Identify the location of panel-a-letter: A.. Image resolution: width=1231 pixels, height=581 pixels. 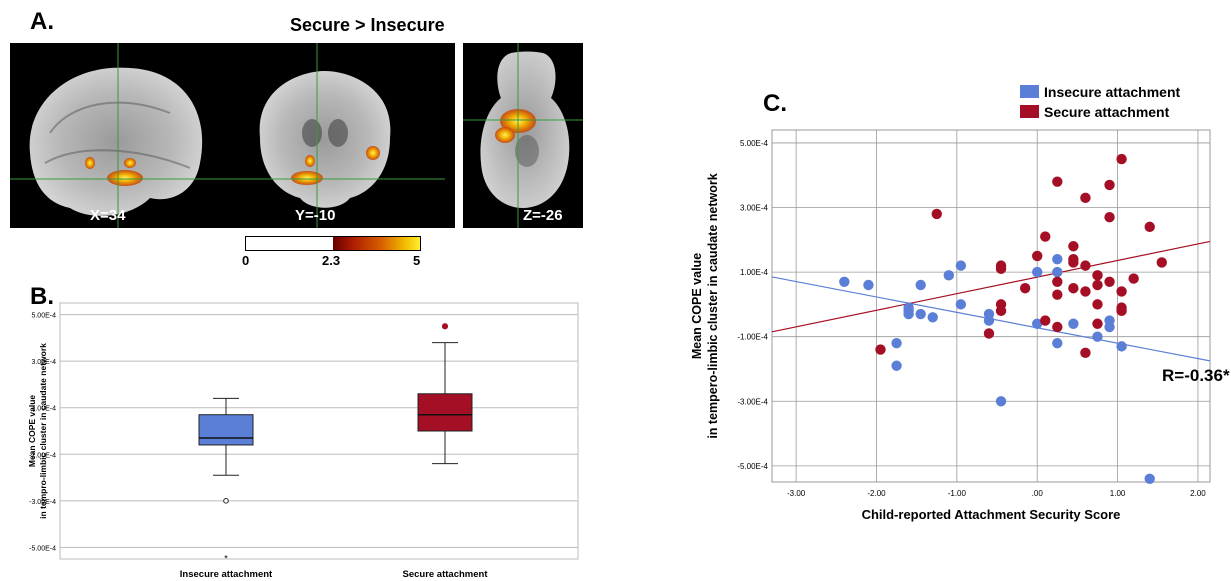
(42, 21).